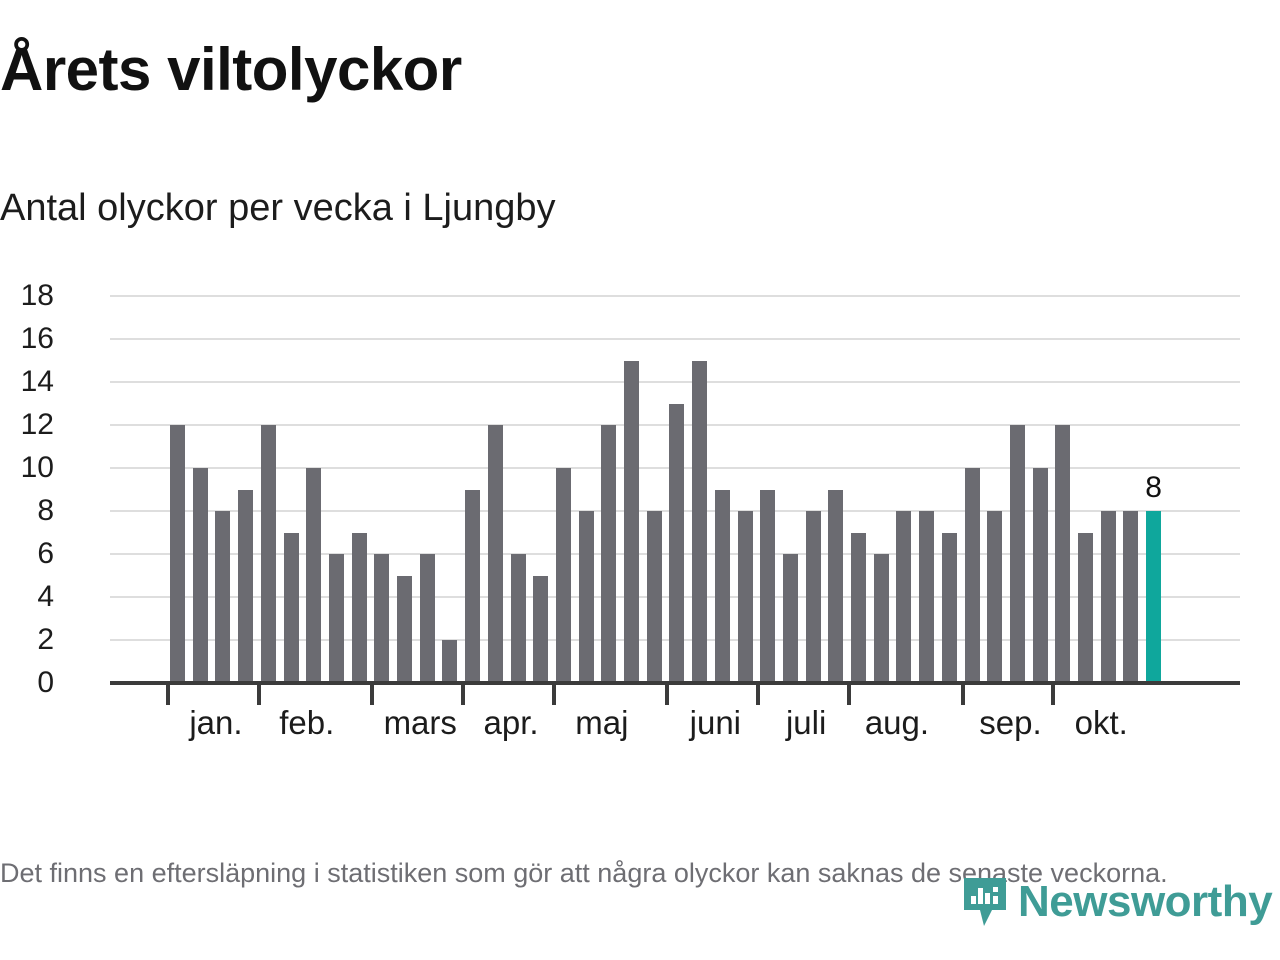 Image resolution: width=1280 pixels, height=960 pixels. Describe the element at coordinates (675, 729) in the screenshot. I see `x-axis-month-labels: jan. feb. mars apr. maj juni juli aug. sep. okt.` at that location.